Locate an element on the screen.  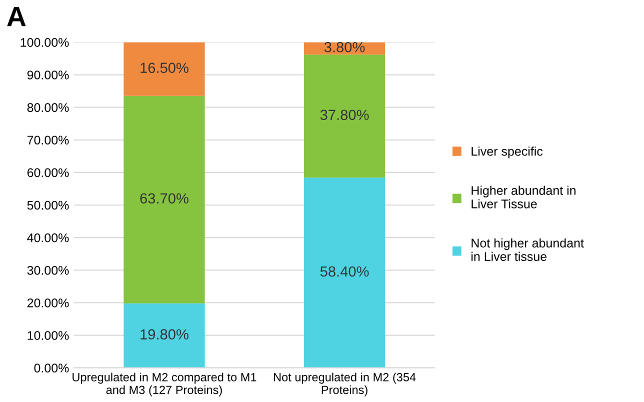
y-tick-label: 100.00% is located at coordinates (44, 42).